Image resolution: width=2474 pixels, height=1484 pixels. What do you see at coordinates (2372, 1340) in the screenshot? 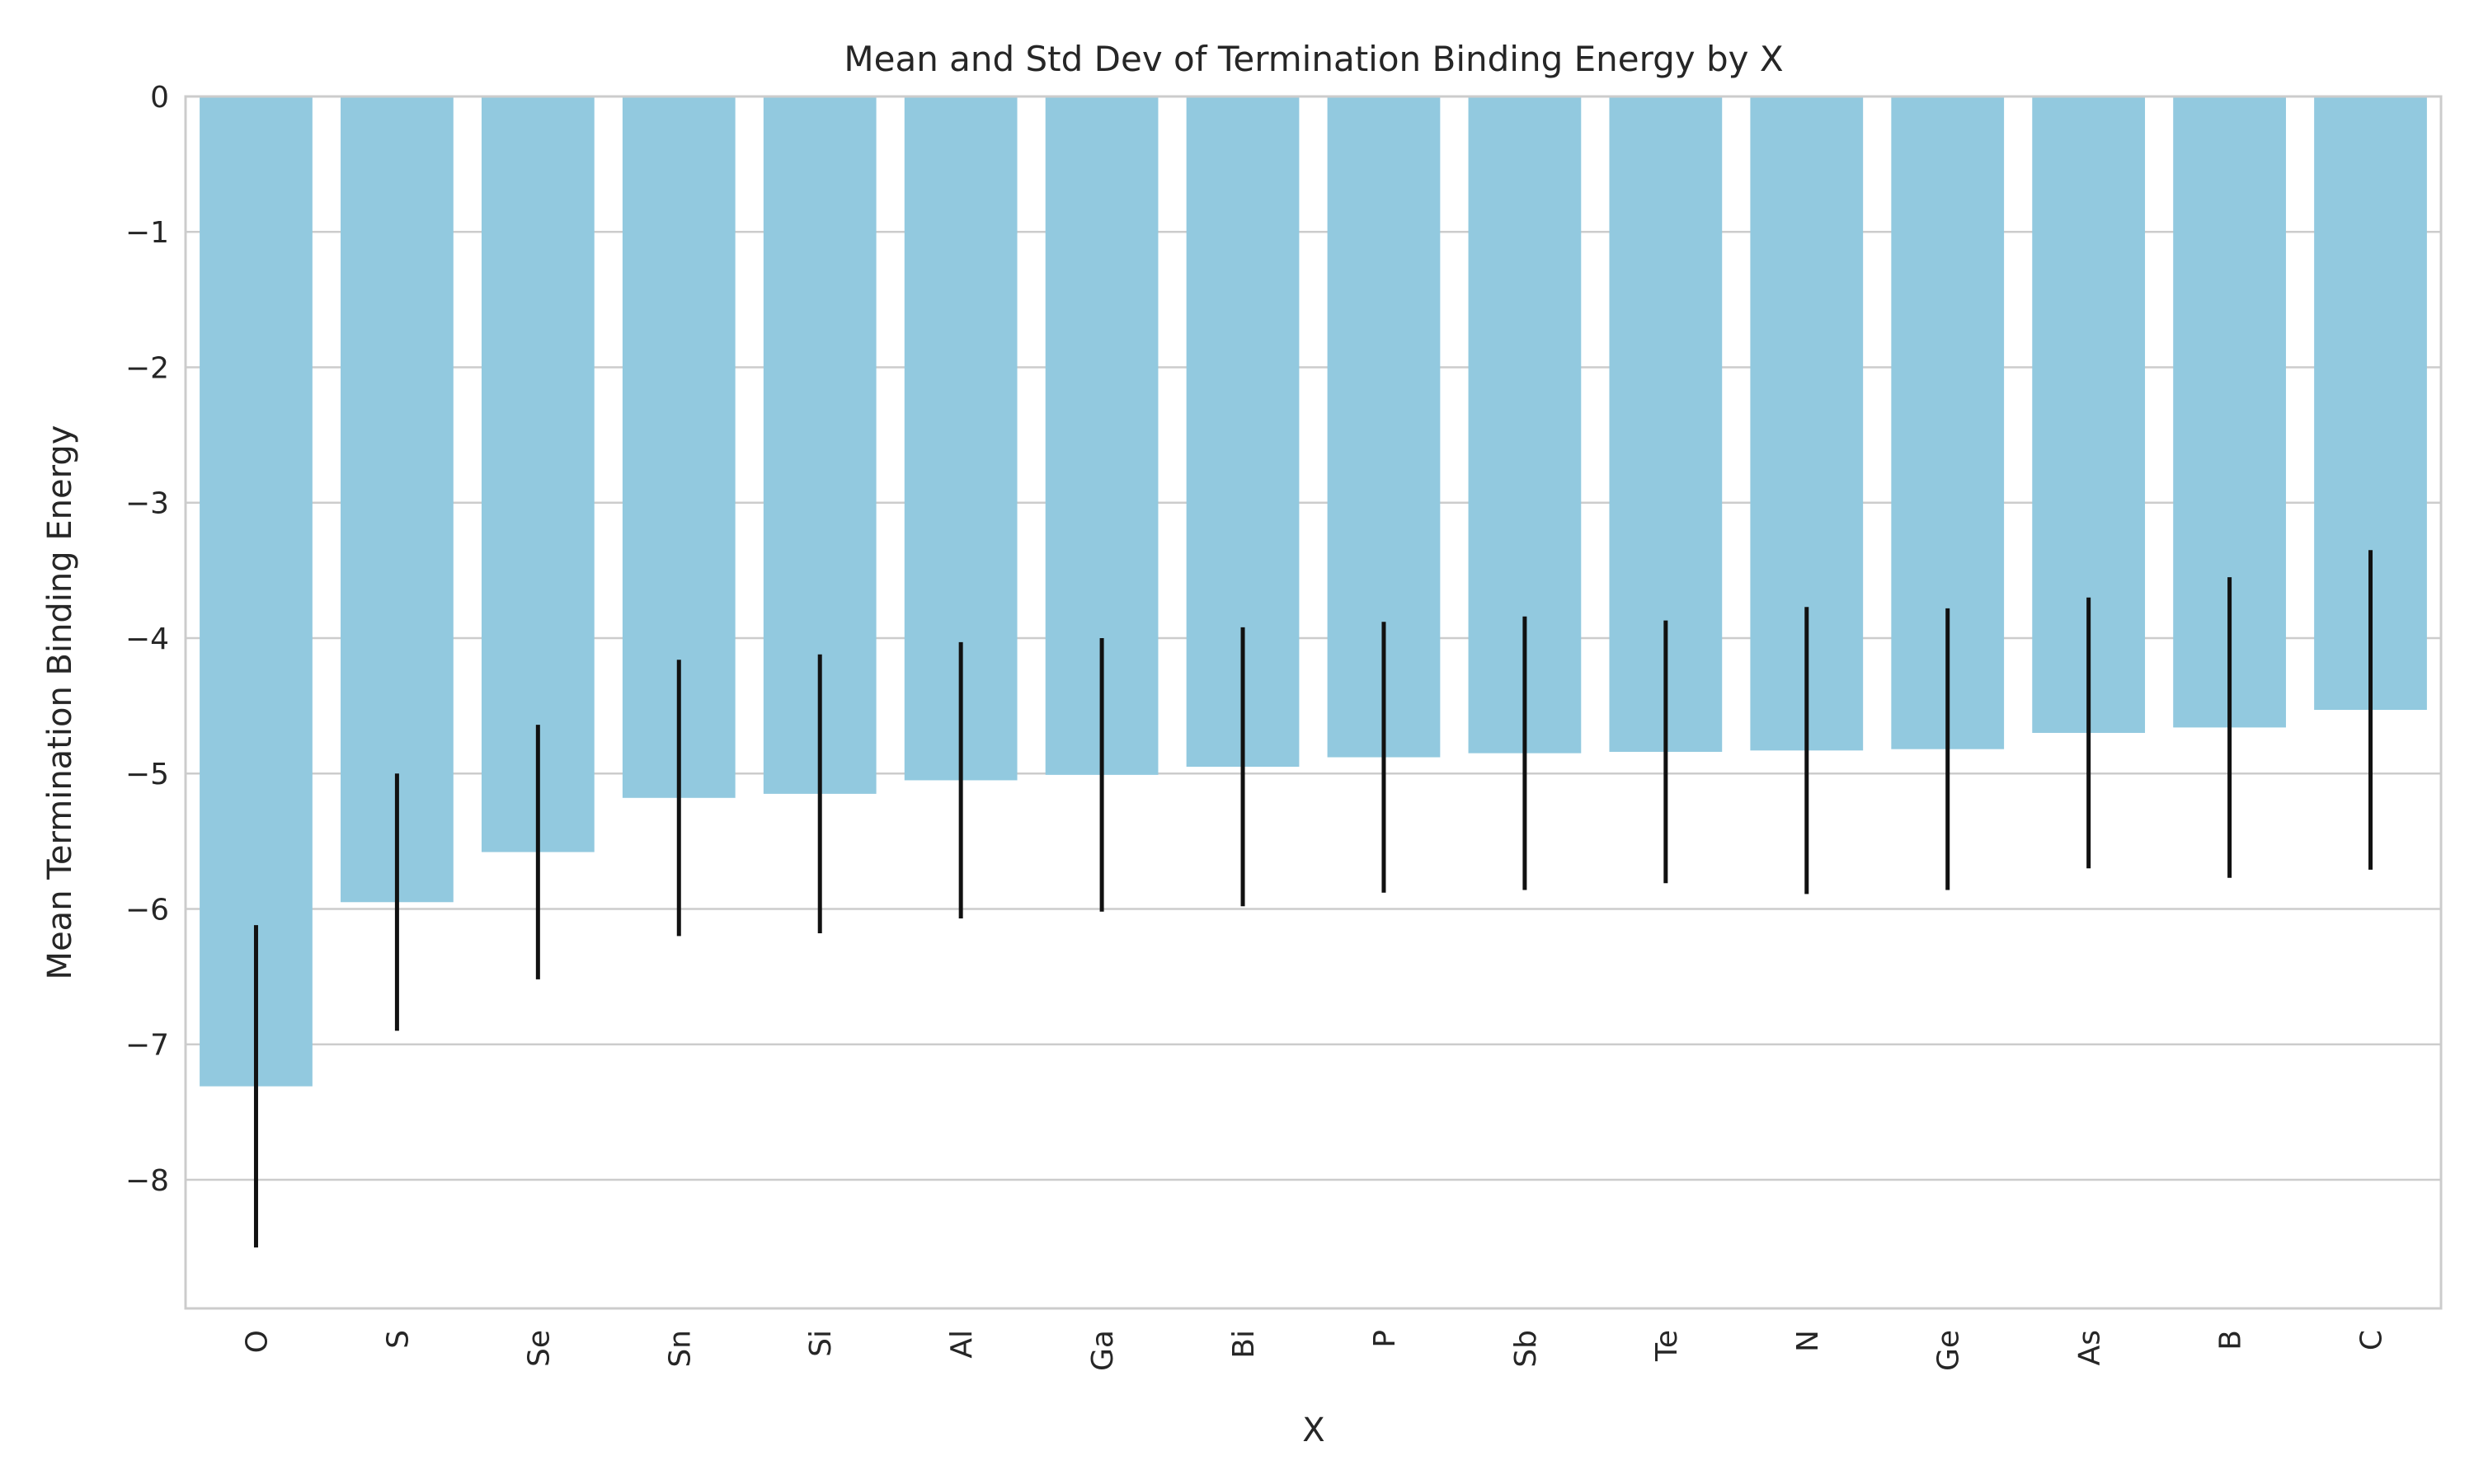
I see `x-tick-label: C` at bounding box center [2372, 1340].